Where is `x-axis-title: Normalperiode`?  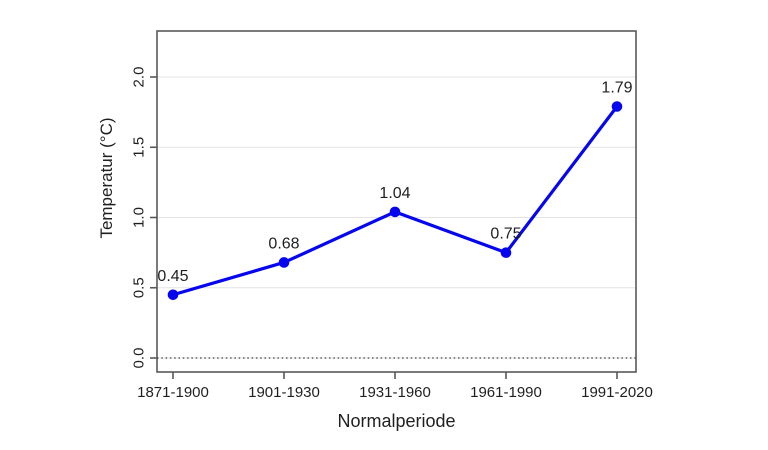 x-axis-title: Normalperiode is located at coordinates (396, 421).